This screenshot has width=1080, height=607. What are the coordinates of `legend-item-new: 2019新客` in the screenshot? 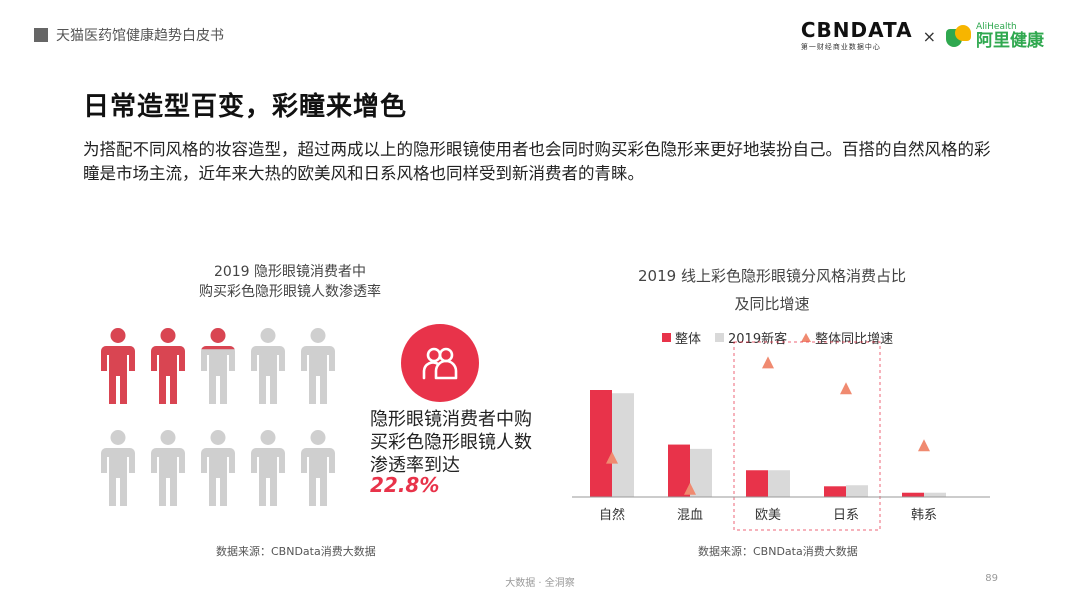 It's located at (751, 337).